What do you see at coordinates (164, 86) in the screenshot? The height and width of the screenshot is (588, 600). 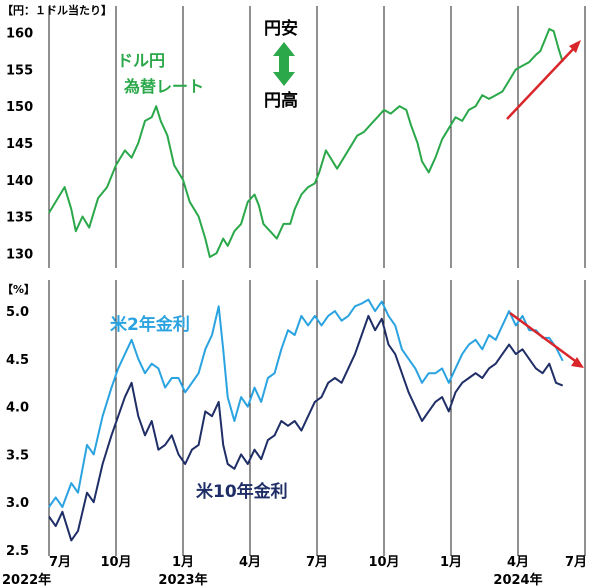 I see `usd-jpy-series-label-line2: 為替レート` at bounding box center [164, 86].